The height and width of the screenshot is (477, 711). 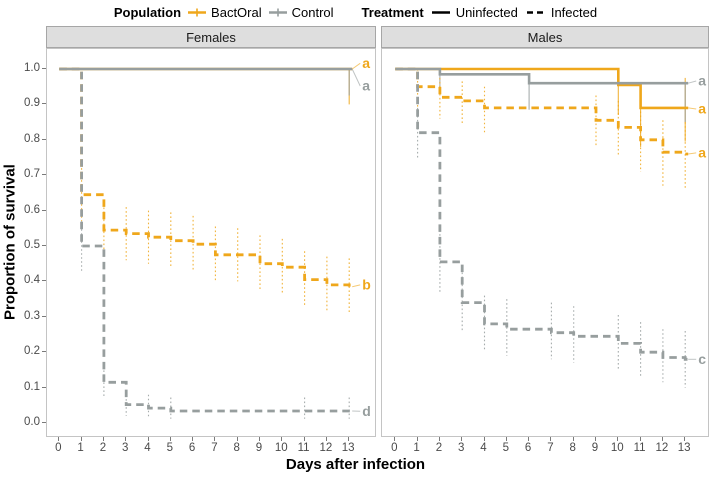 I want to click on solid-line-key-icon, so click(x=440, y=12).